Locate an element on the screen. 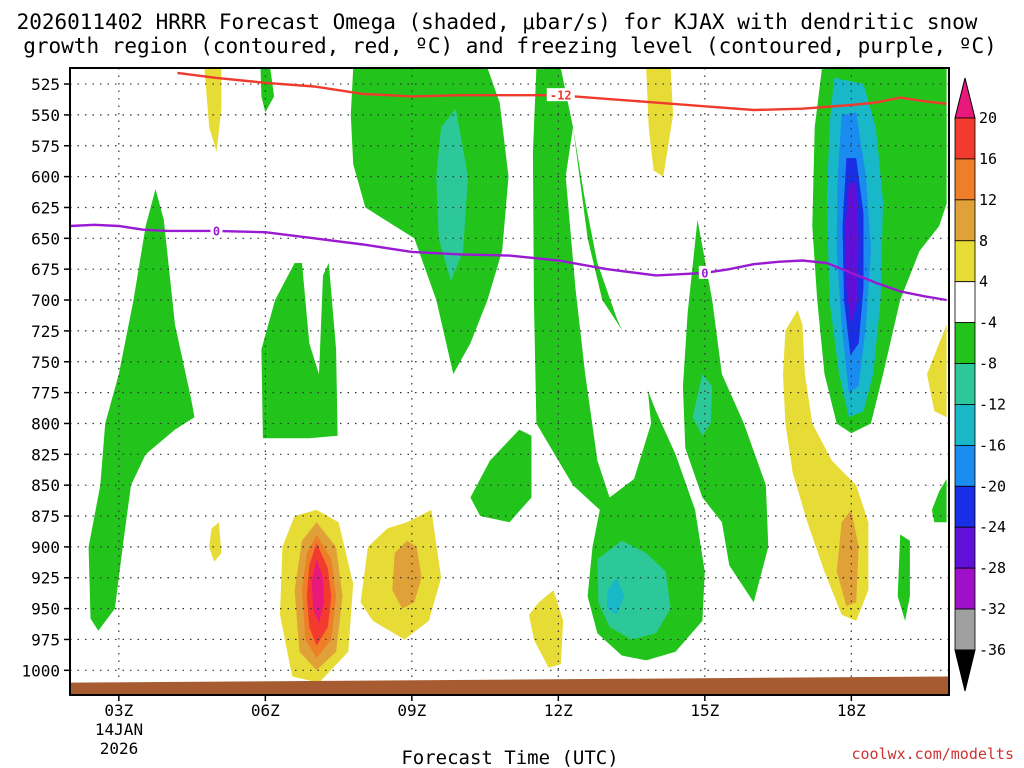  omega-region-strong-up-13z-teal is located at coordinates (634, 590).